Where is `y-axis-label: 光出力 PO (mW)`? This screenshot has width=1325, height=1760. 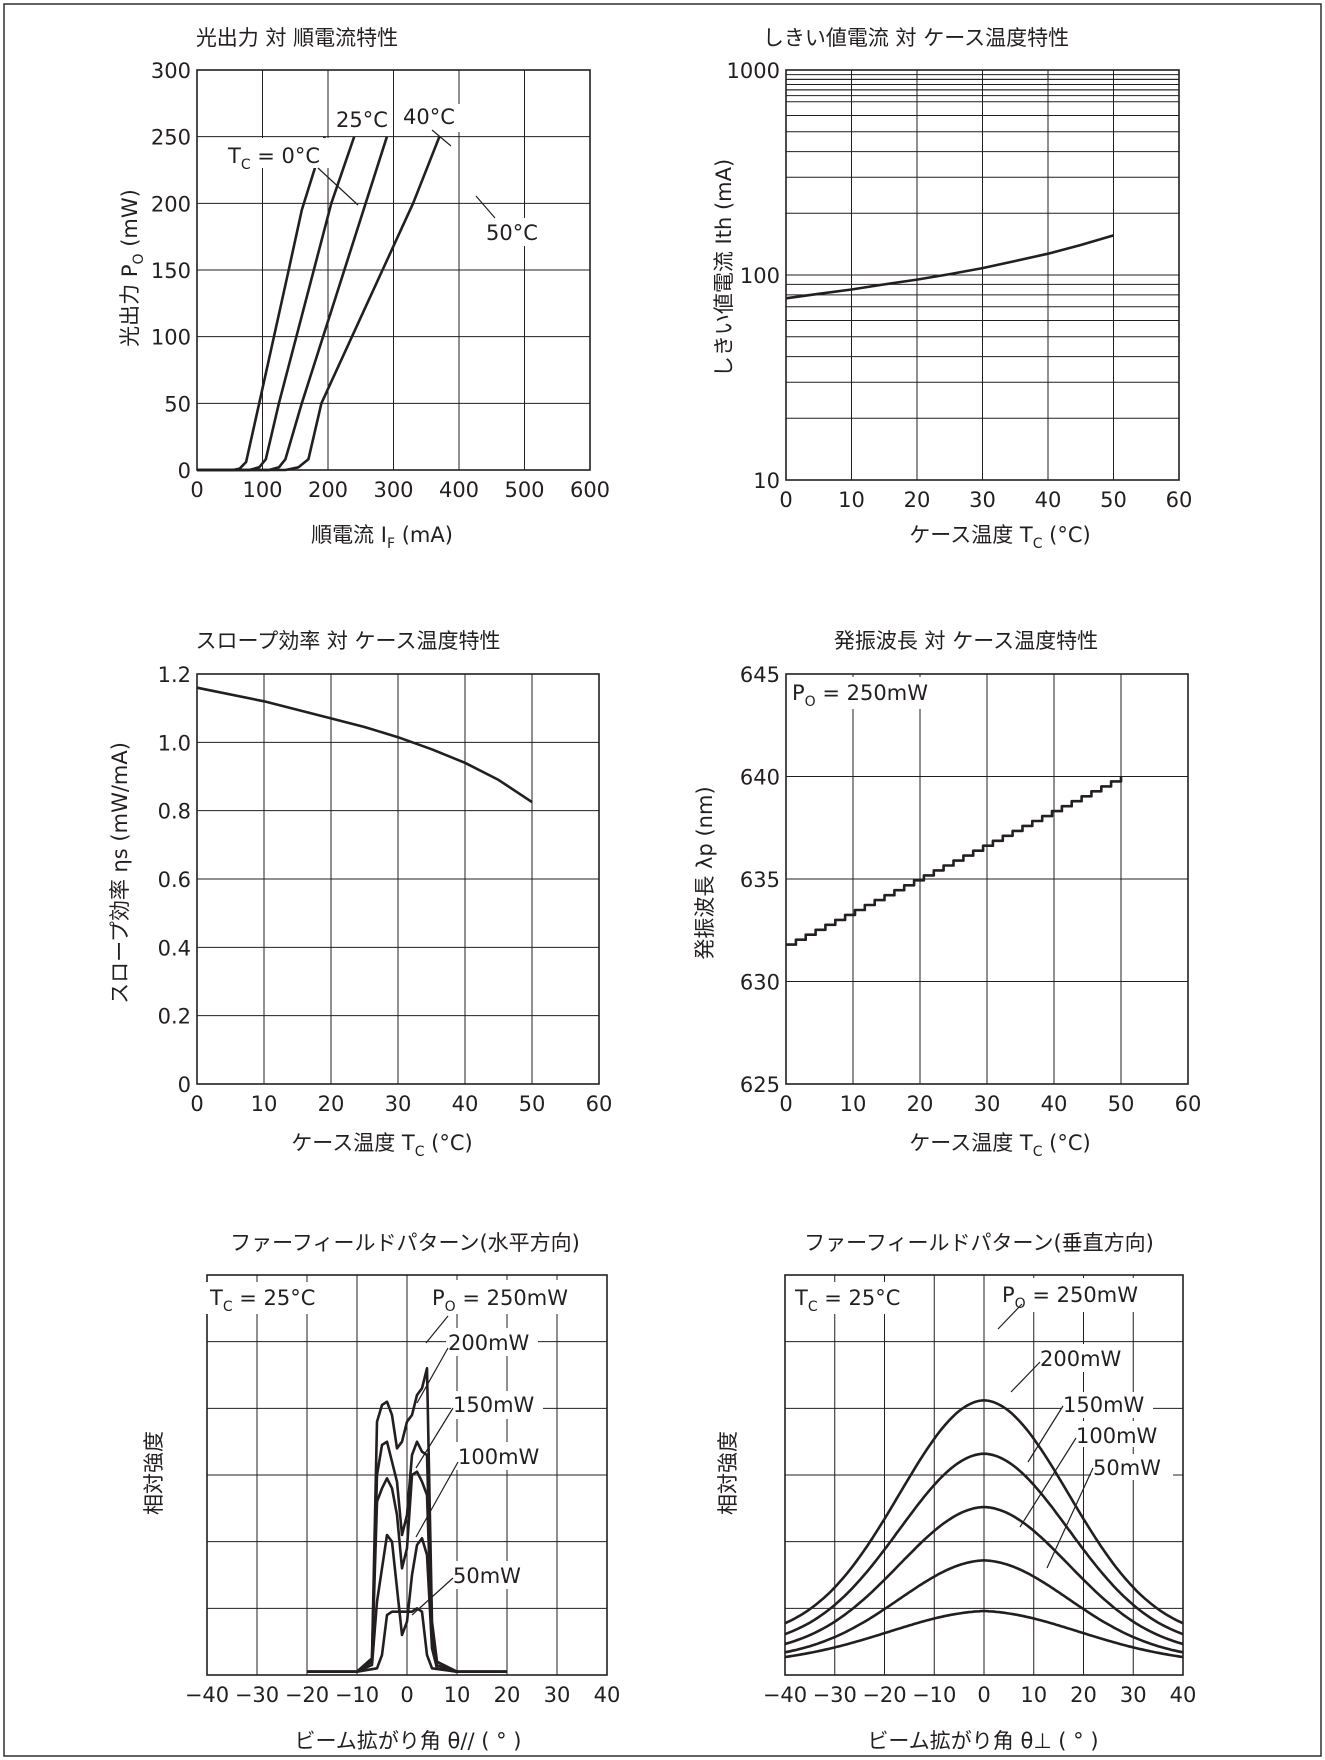
y-axis-label: 光出力 PO (mW) is located at coordinates (132, 268).